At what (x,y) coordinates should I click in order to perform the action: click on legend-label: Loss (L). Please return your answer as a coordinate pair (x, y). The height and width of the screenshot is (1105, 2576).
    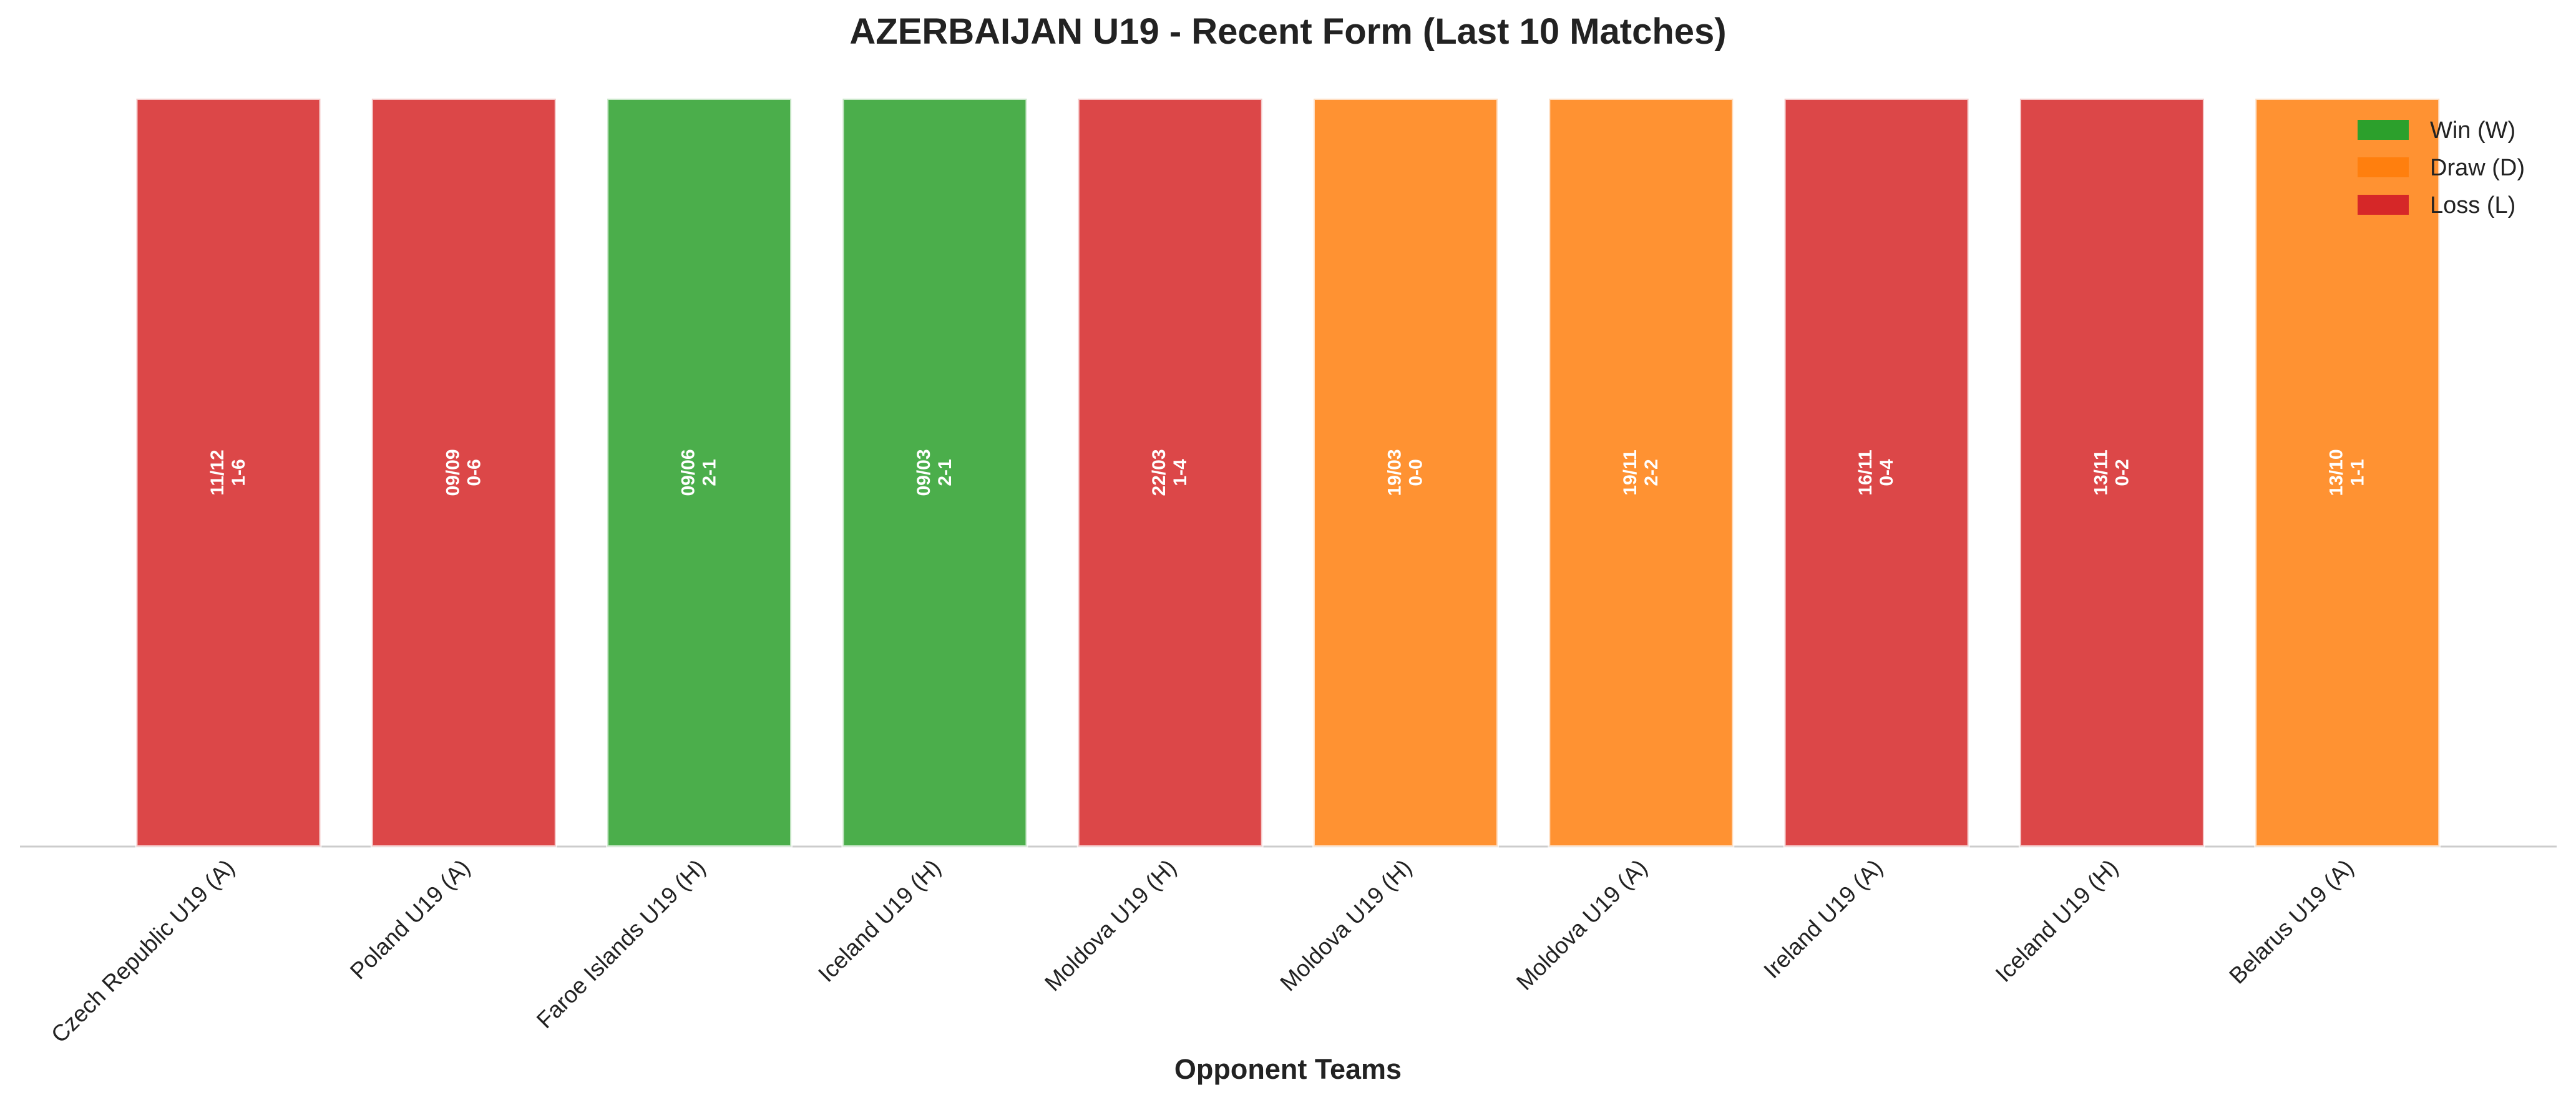
    Looking at the image, I should click on (2472, 205).